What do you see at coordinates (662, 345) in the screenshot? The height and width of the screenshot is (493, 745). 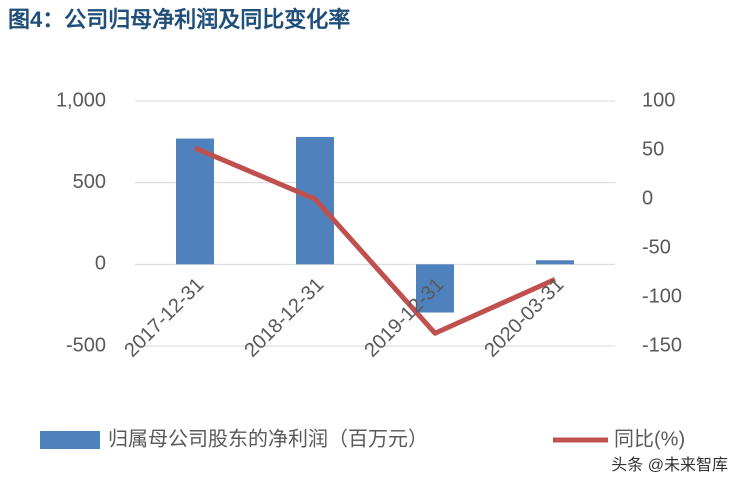 I see `y2-tick-label: -150` at bounding box center [662, 345].